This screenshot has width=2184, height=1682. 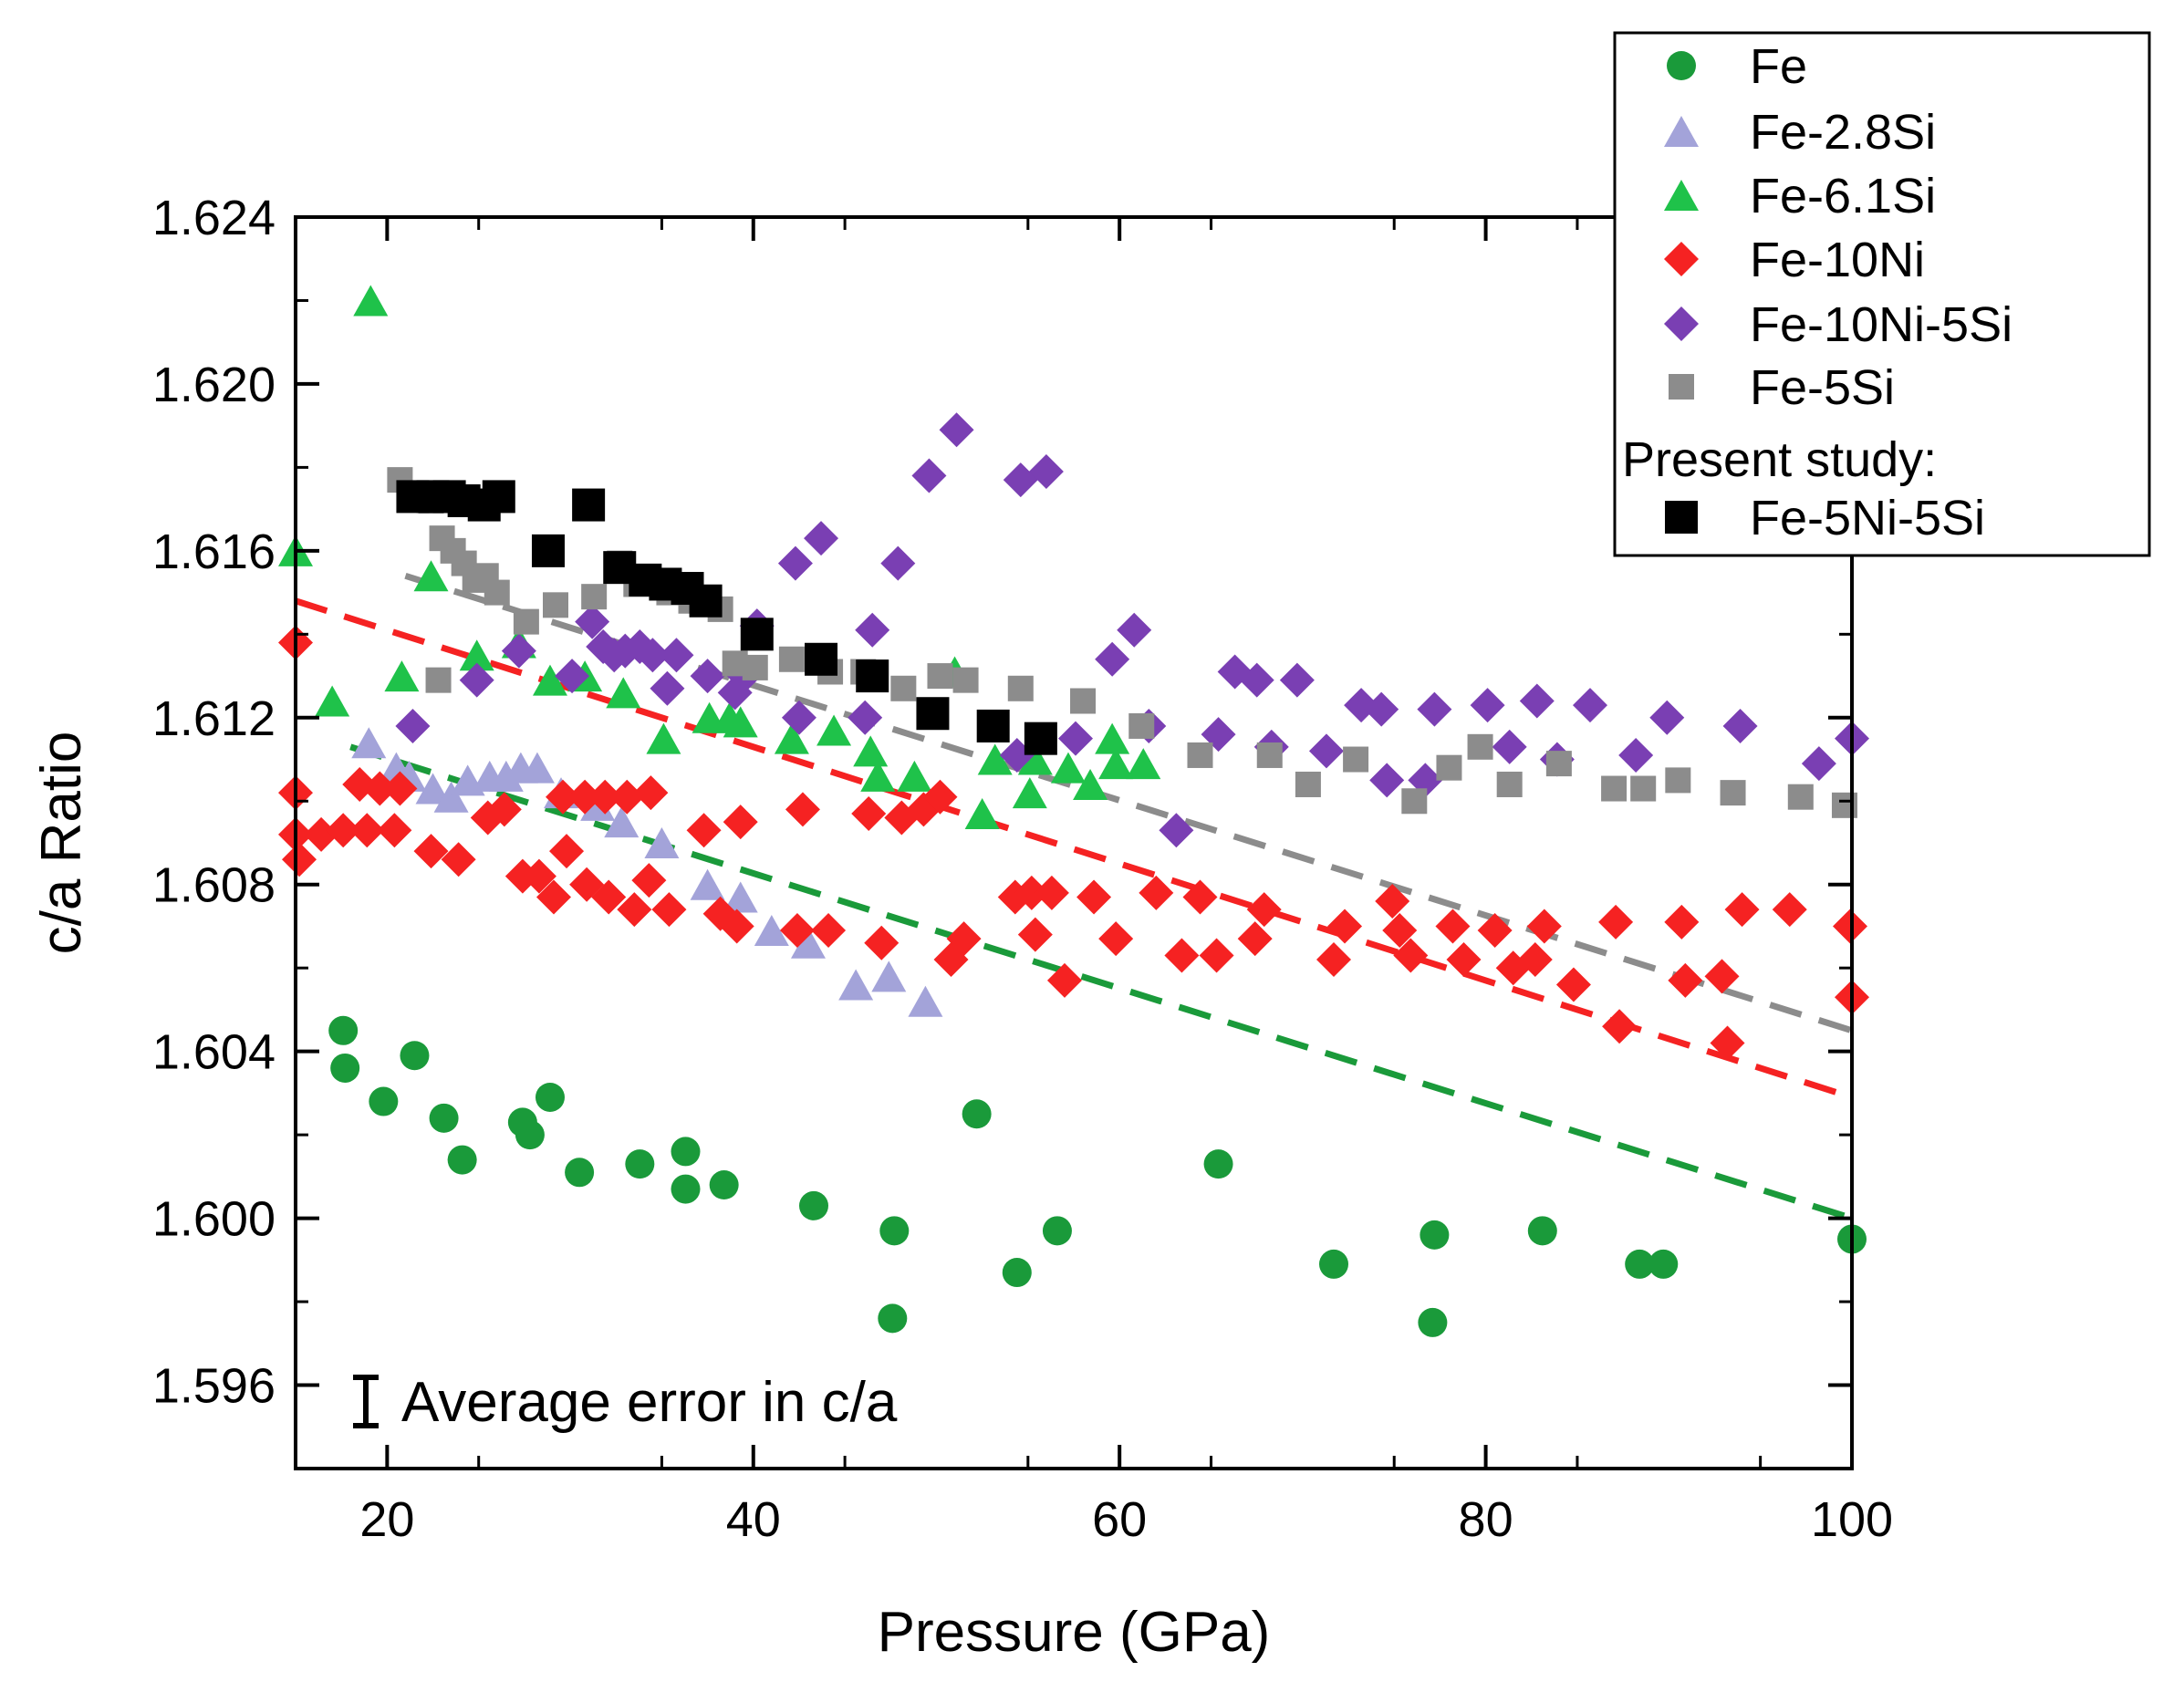 I want to click on y-tick-label: 1.620, so click(x=214, y=385).